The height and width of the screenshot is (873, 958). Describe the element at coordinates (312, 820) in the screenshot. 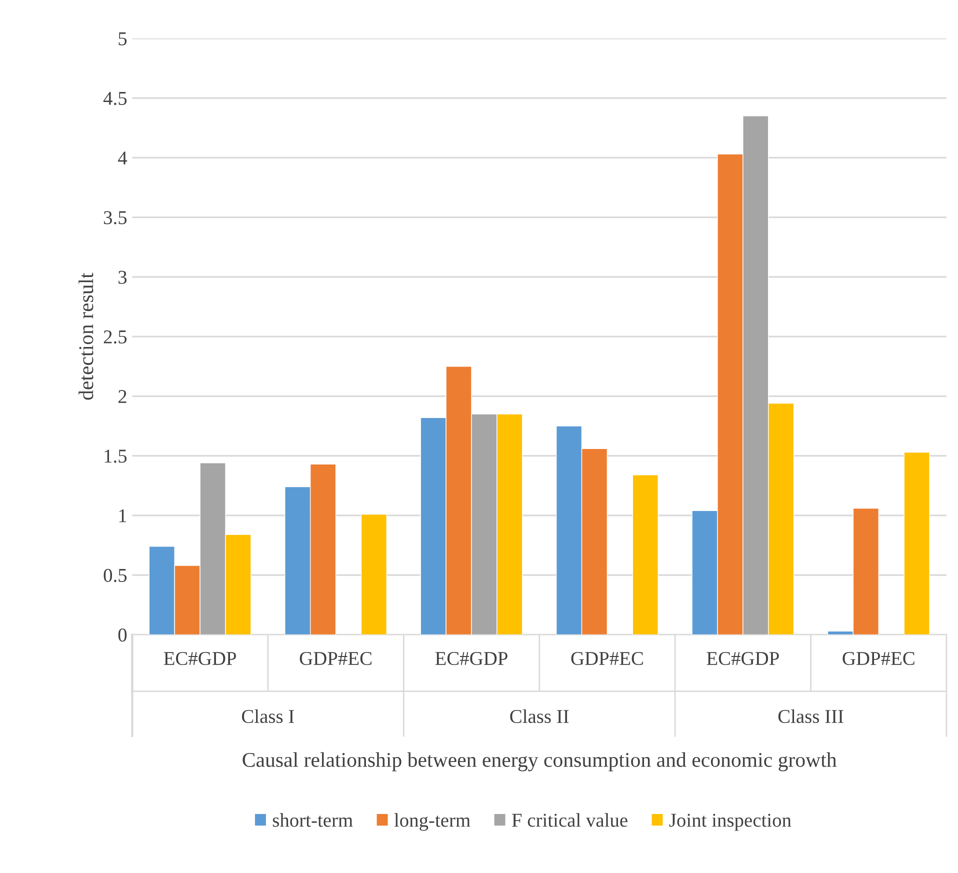

I see `legend-label: short-term` at that location.